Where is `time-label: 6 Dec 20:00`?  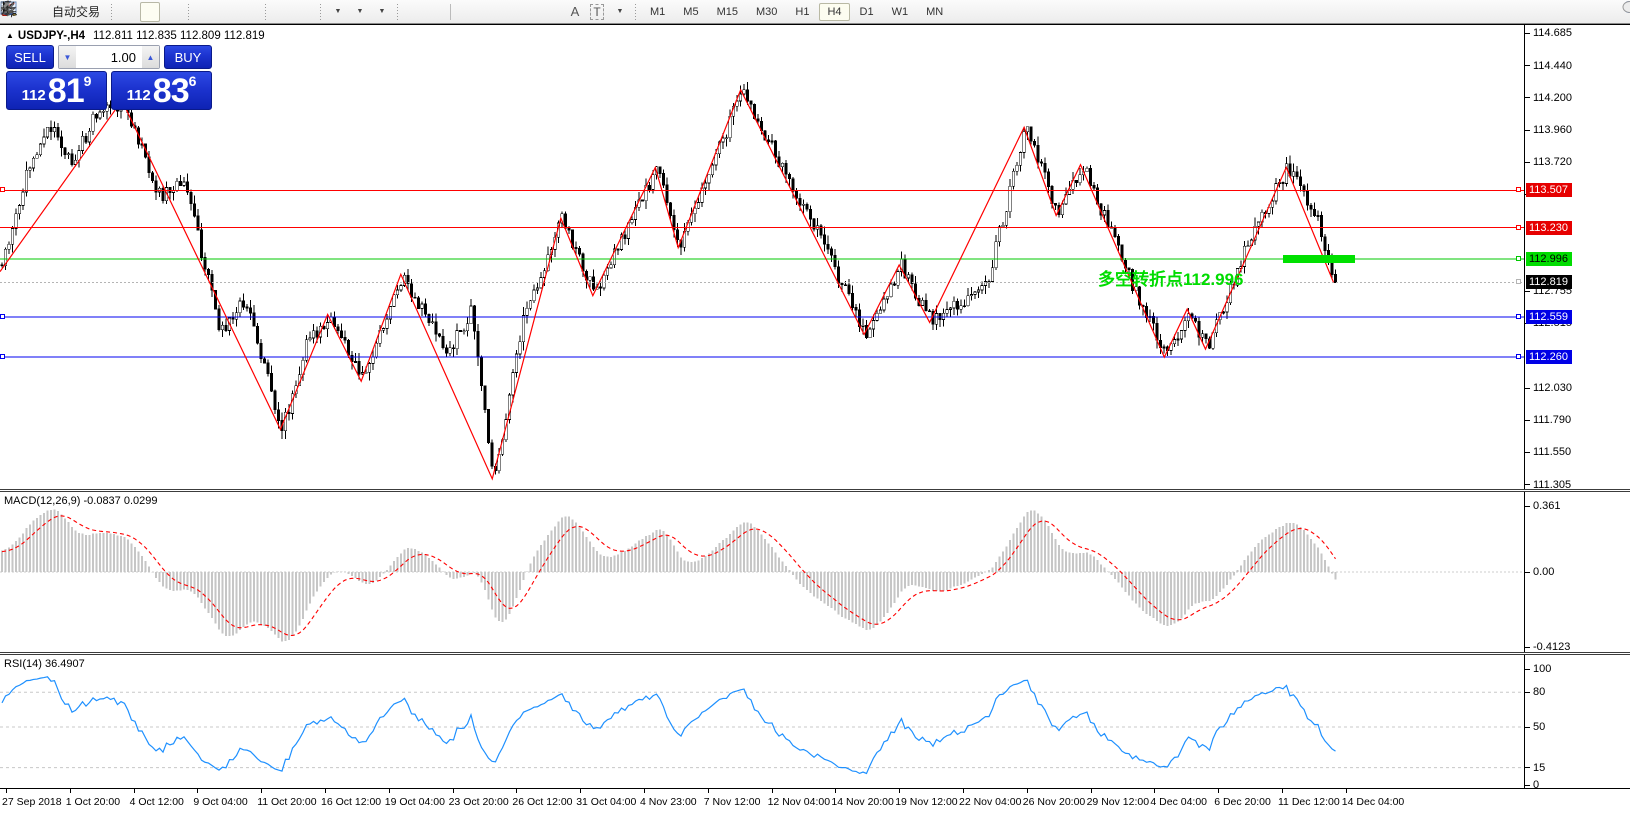 time-label: 6 Dec 20:00 is located at coordinates (1242, 802).